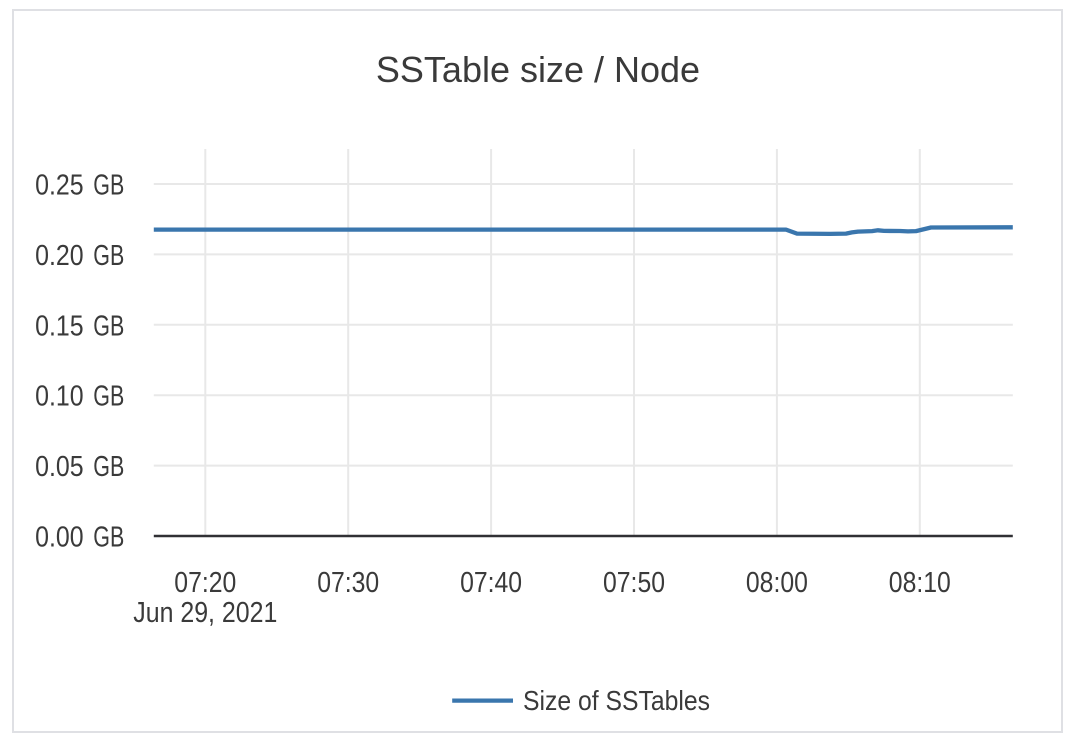 This screenshot has height=744, width=1072. I want to click on svg-text: 0.25, so click(59, 186).